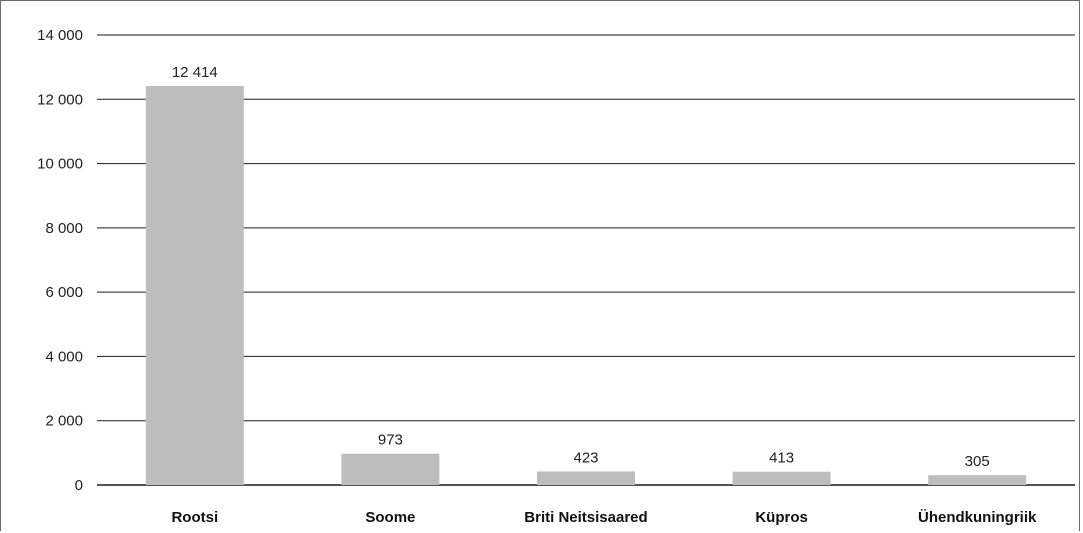  Describe the element at coordinates (977, 461) in the screenshot. I see `data-label: 305` at that location.